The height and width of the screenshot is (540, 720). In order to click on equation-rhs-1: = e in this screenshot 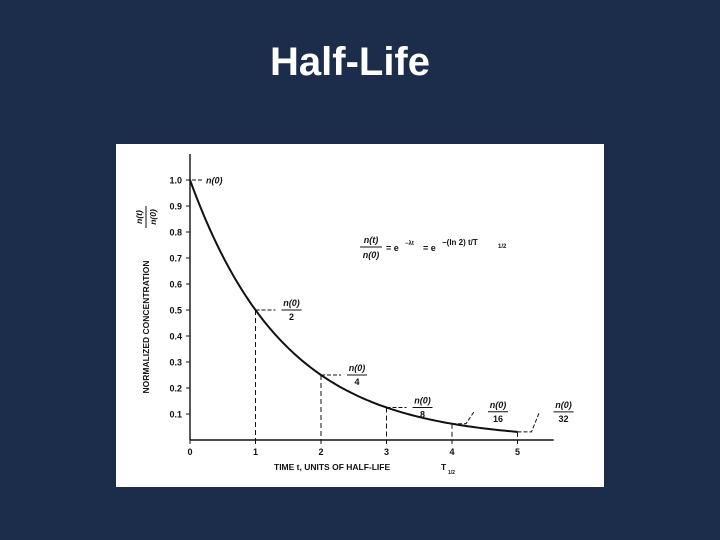, I will do `click(392, 248)`.